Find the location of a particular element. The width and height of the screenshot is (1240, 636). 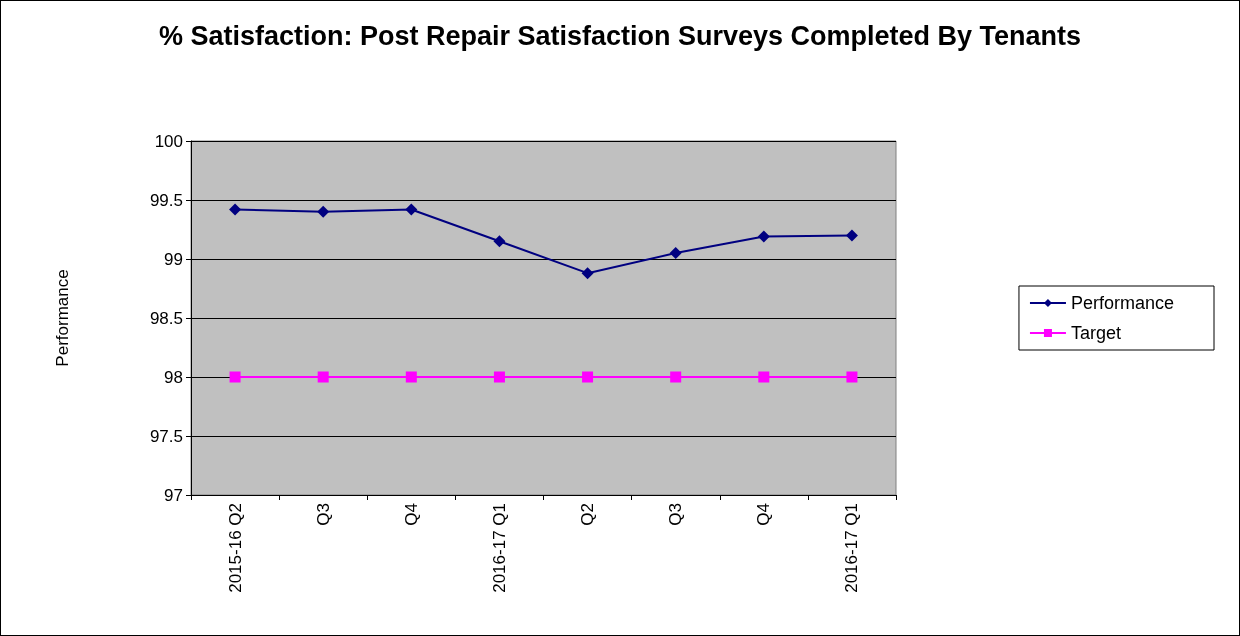

legend-label: Target is located at coordinates (1095, 333).